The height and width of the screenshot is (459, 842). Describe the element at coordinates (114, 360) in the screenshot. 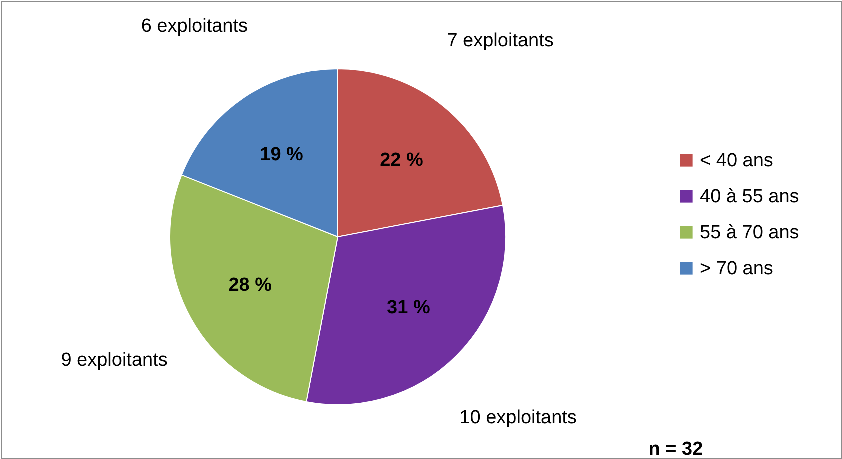

I see `text: 9 exploitants` at that location.